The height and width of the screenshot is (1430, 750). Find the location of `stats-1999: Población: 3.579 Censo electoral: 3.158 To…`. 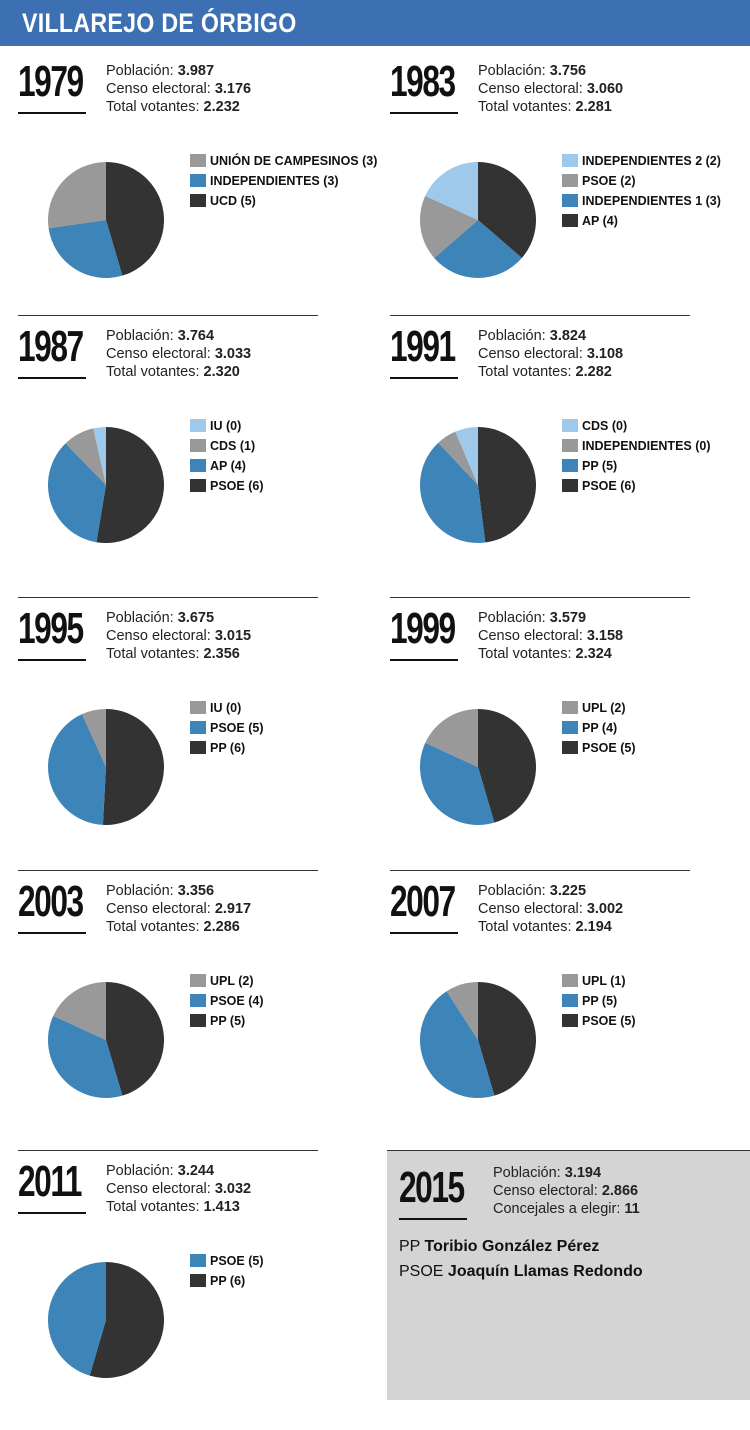

stats-1999: Población: 3.579 Censo electoral: 3.158 To… is located at coordinates (551, 636).